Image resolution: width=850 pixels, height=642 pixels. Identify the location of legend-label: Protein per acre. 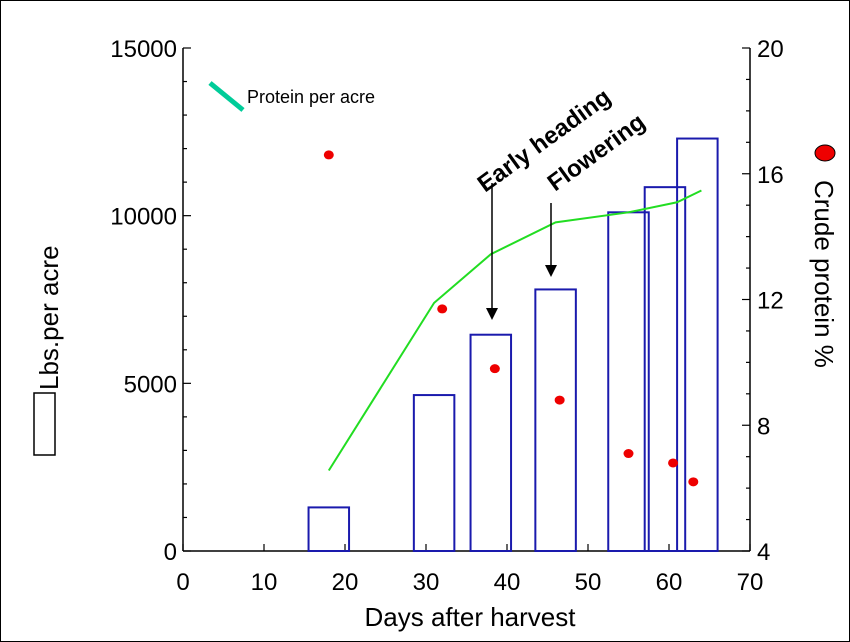
(311, 97).